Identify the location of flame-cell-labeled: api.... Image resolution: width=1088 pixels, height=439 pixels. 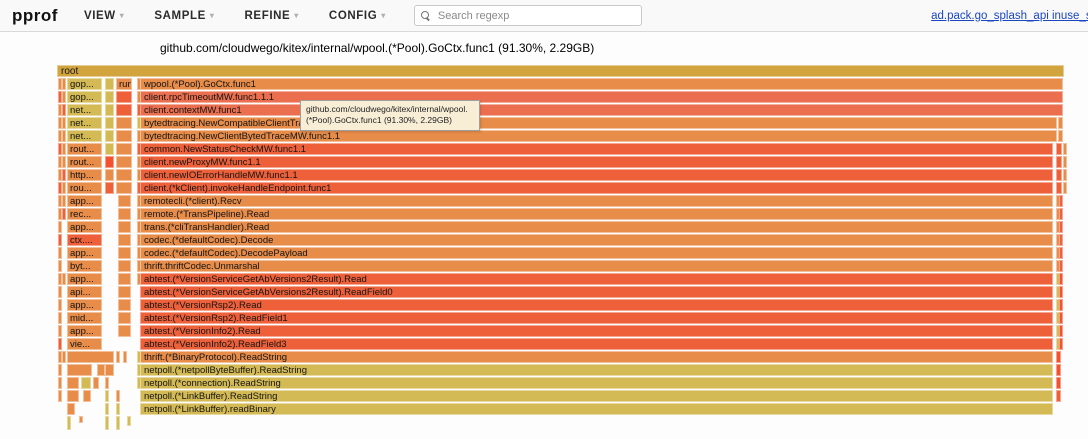
(84, 292).